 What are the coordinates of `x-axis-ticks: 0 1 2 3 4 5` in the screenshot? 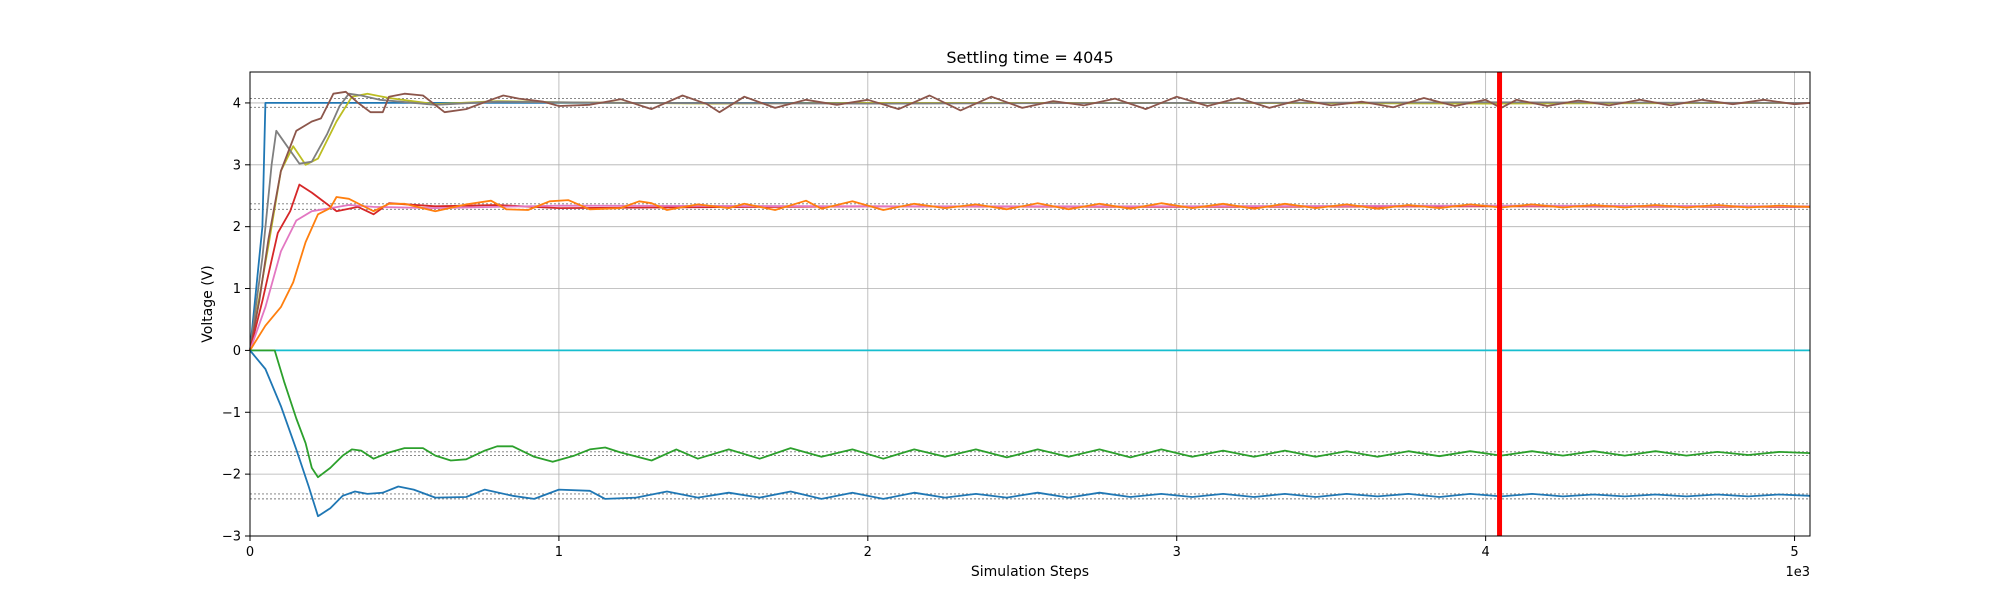 It's located at (1022, 548).